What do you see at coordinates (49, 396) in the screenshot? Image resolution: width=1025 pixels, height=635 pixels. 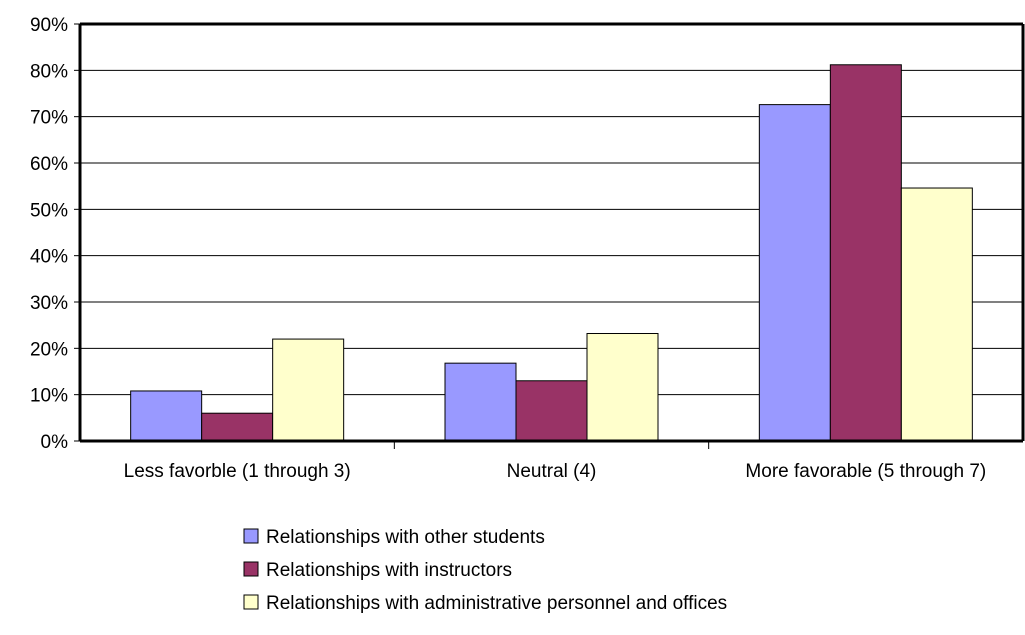 I see `y-tick-label: 10%` at bounding box center [49, 396].